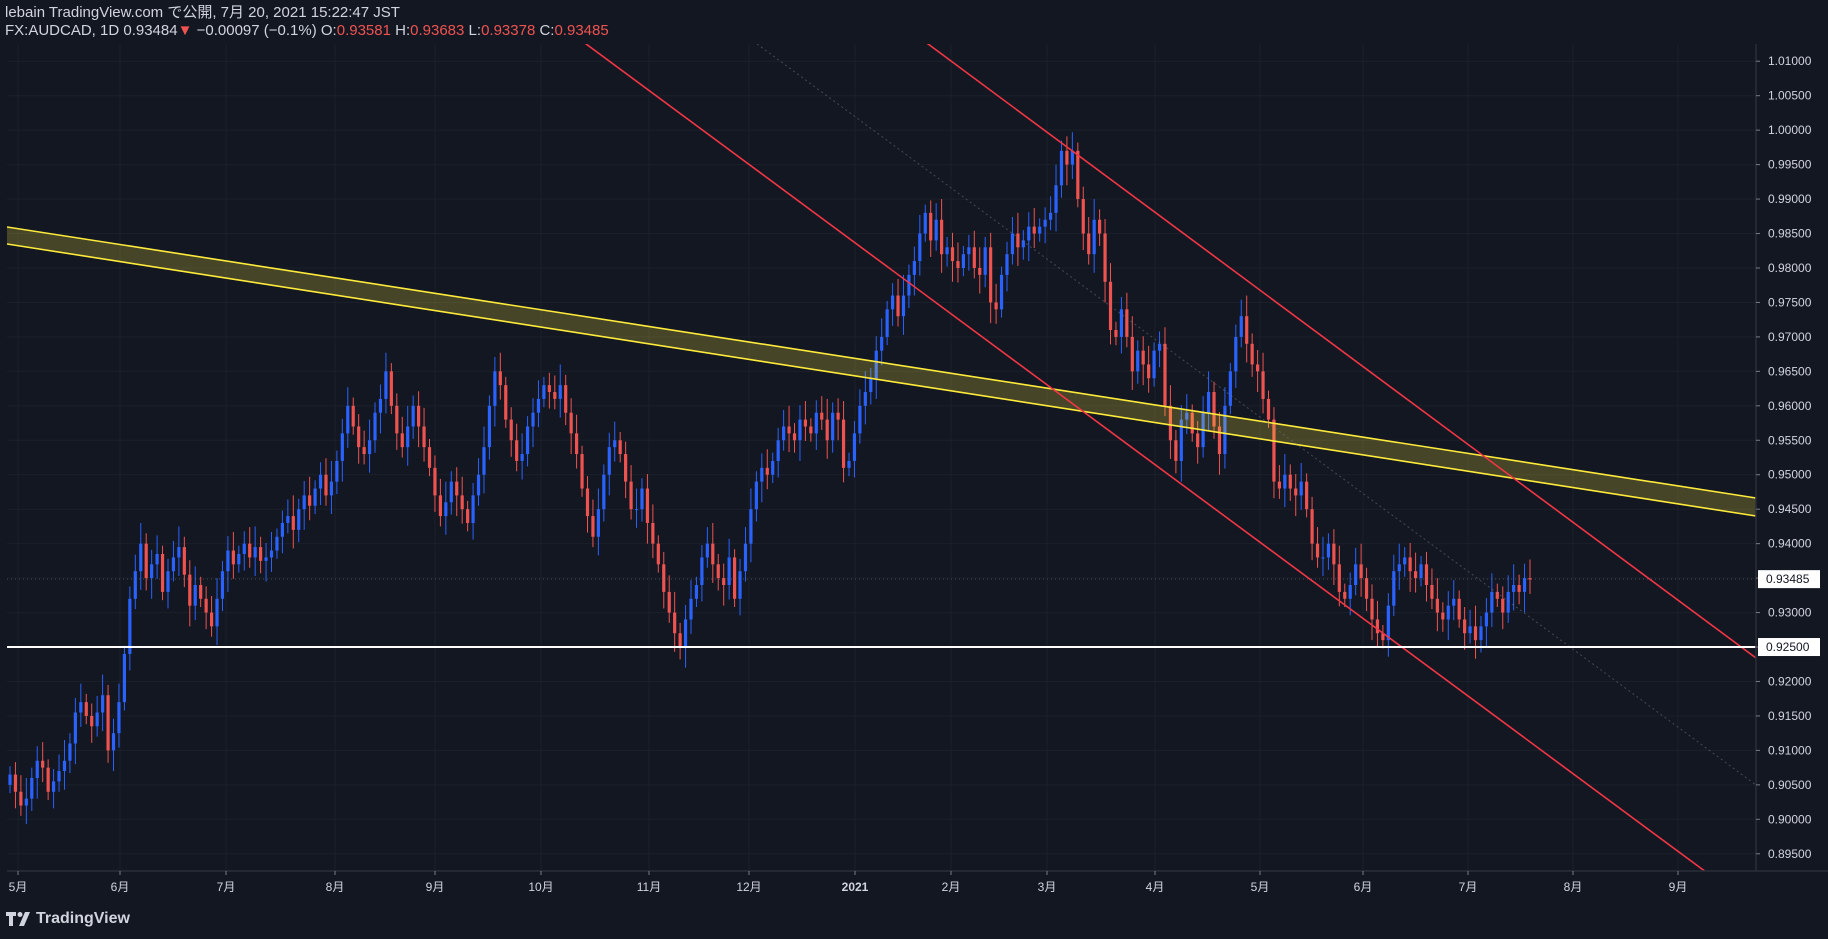  I want to click on last-price-badge-label: 0.93485, so click(1788, 579).